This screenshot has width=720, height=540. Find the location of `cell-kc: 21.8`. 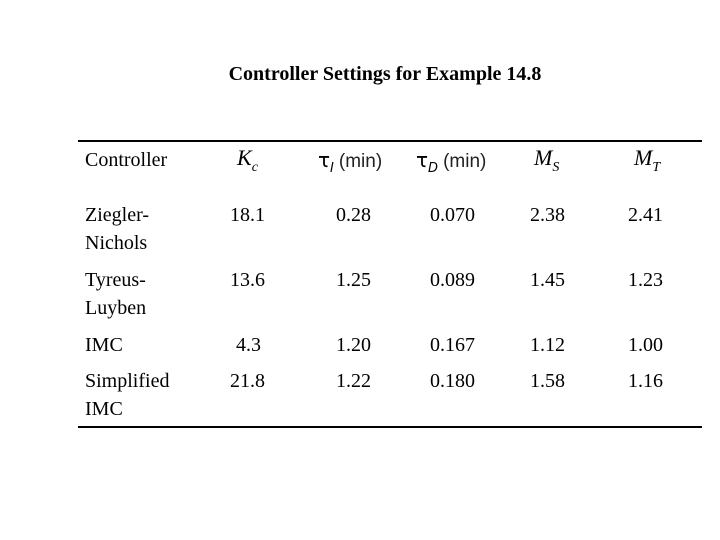

cell-kc: 21.8 is located at coordinates (247, 381).